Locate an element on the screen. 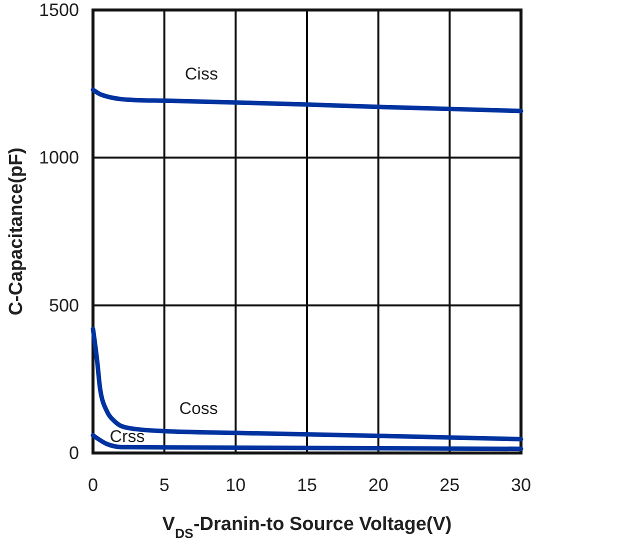 The height and width of the screenshot is (542, 619). x-tick-label: 15 is located at coordinates (307, 485).